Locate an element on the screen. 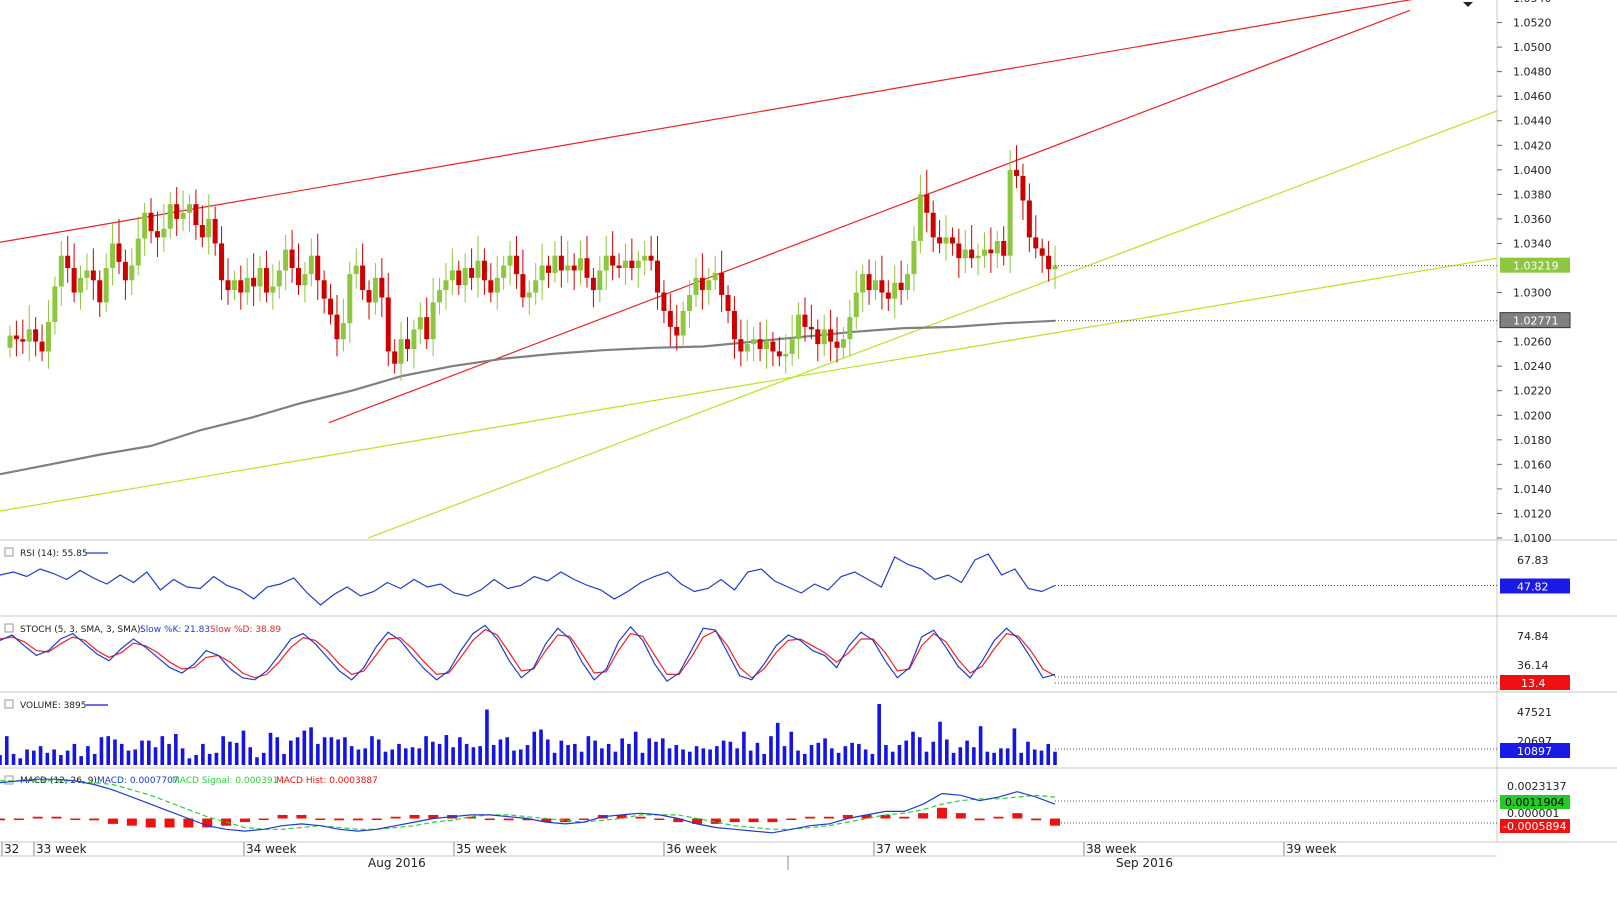 The image size is (1617, 899). x-tick-label: 35 week is located at coordinates (481, 849).